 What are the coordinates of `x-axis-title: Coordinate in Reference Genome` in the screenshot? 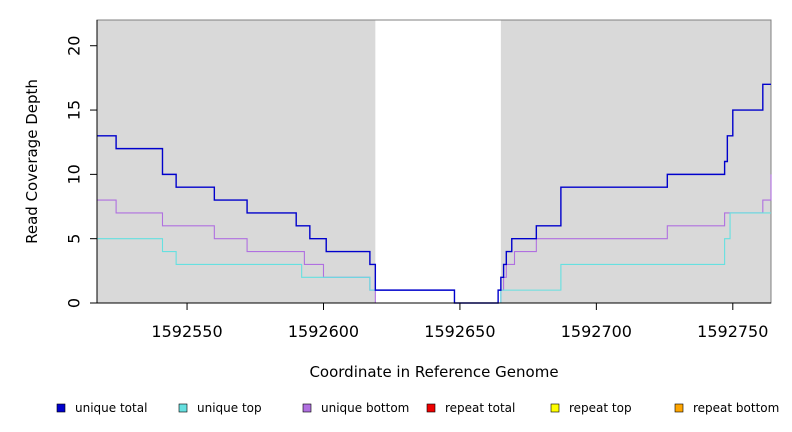 It's located at (433, 372).